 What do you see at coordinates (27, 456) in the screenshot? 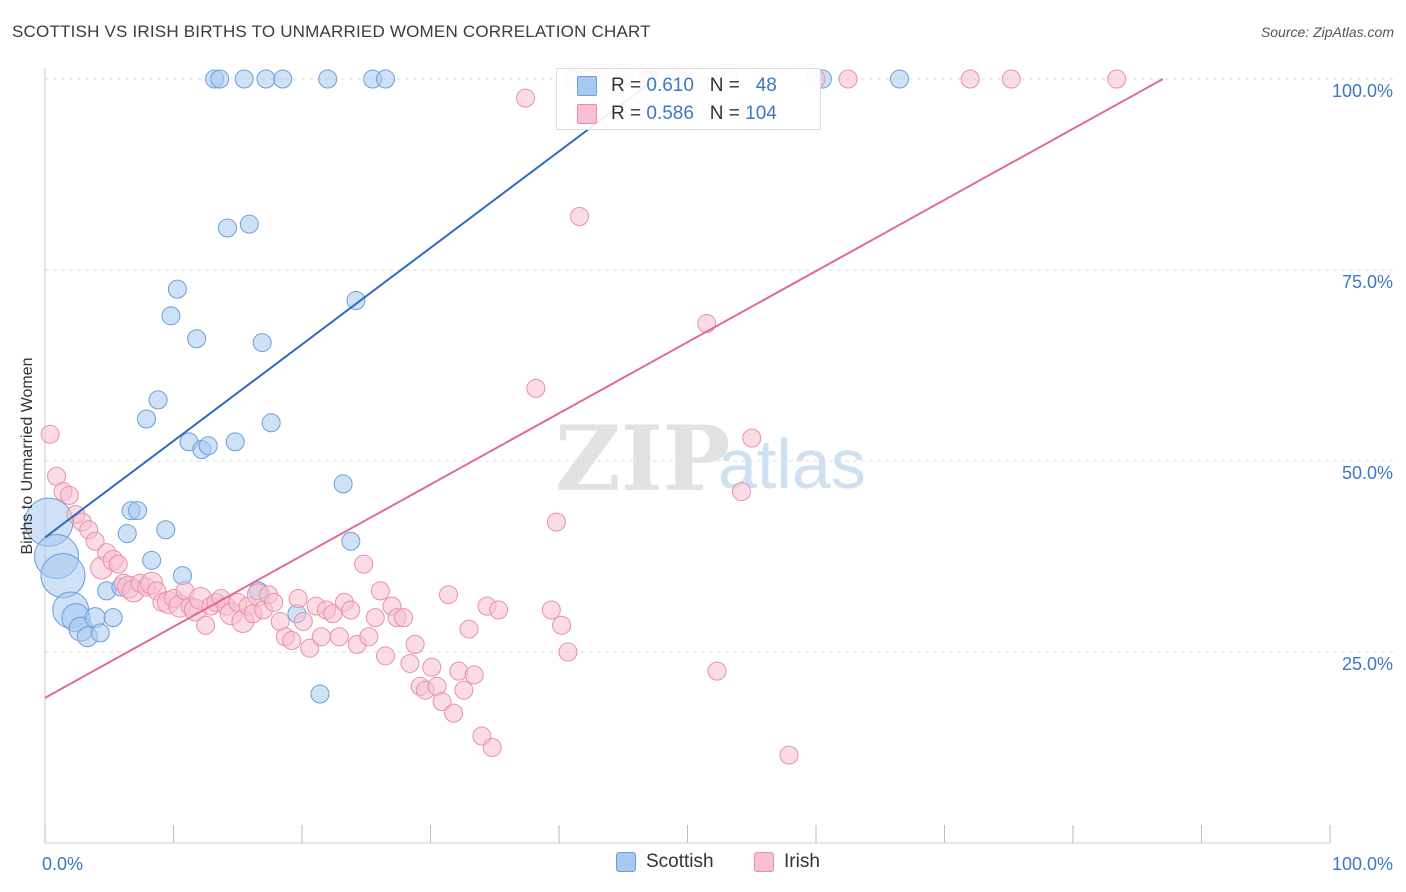
I see `y-axis-title: Births to Unmarried Women` at bounding box center [27, 456].